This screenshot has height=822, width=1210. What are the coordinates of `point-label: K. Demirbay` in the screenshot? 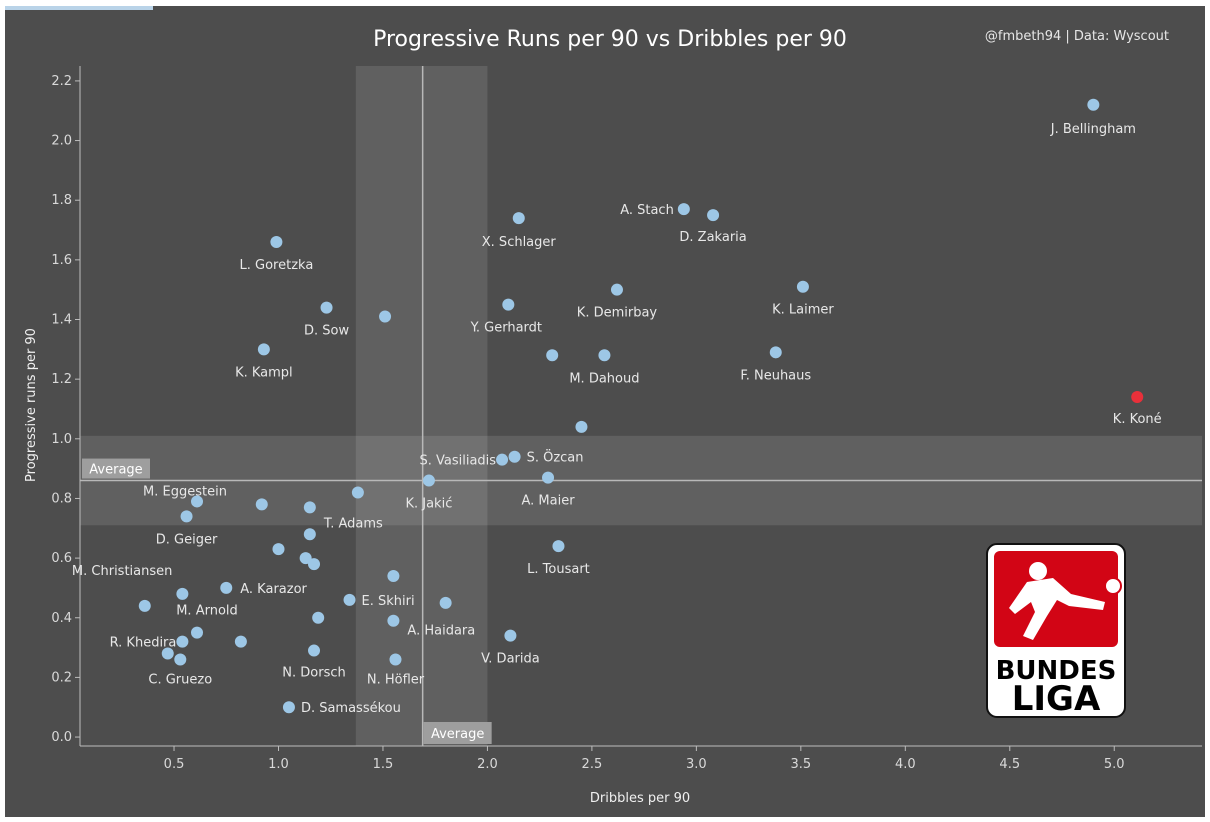 It's located at (617, 313).